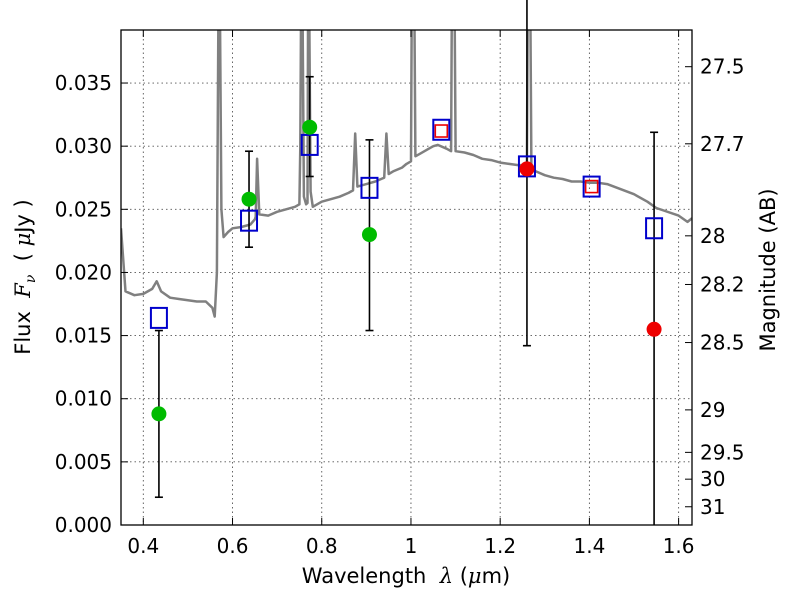 Image resolution: width=800 pixels, height=600 pixels. I want to click on x-tick-label: 0.4, so click(143, 546).